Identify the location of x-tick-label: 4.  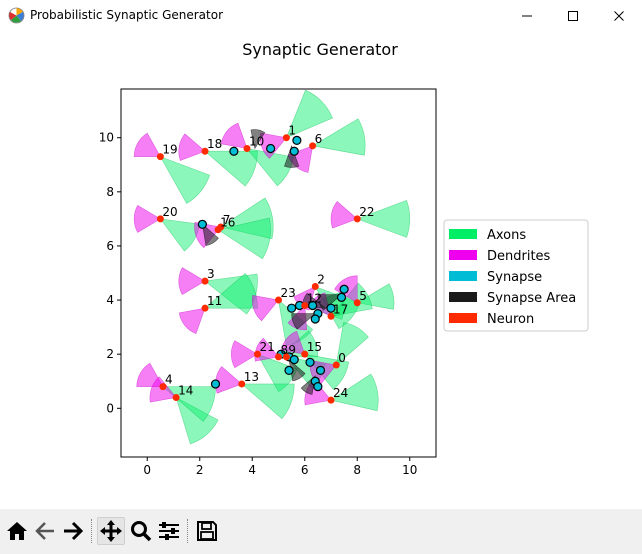
(252, 470).